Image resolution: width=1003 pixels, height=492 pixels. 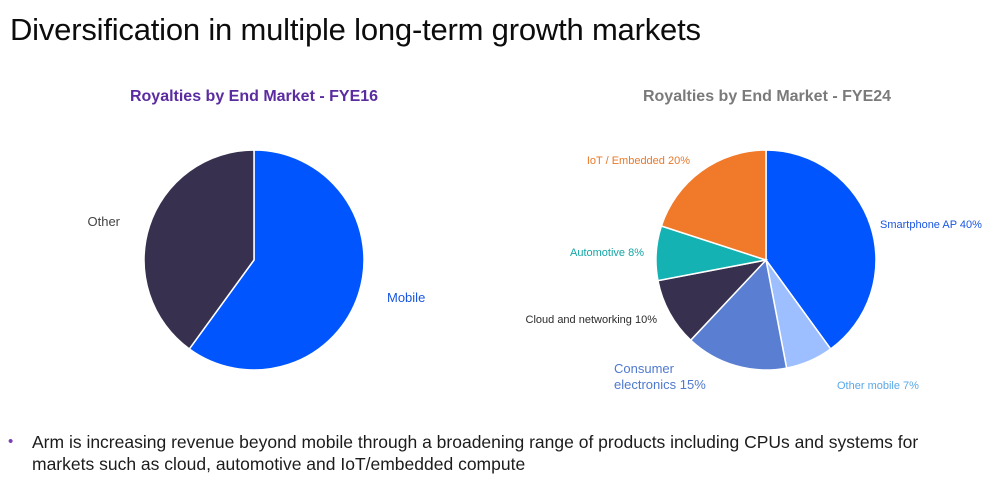 What do you see at coordinates (406, 297) in the screenshot?
I see `slice-label-mobile: Mobile` at bounding box center [406, 297].